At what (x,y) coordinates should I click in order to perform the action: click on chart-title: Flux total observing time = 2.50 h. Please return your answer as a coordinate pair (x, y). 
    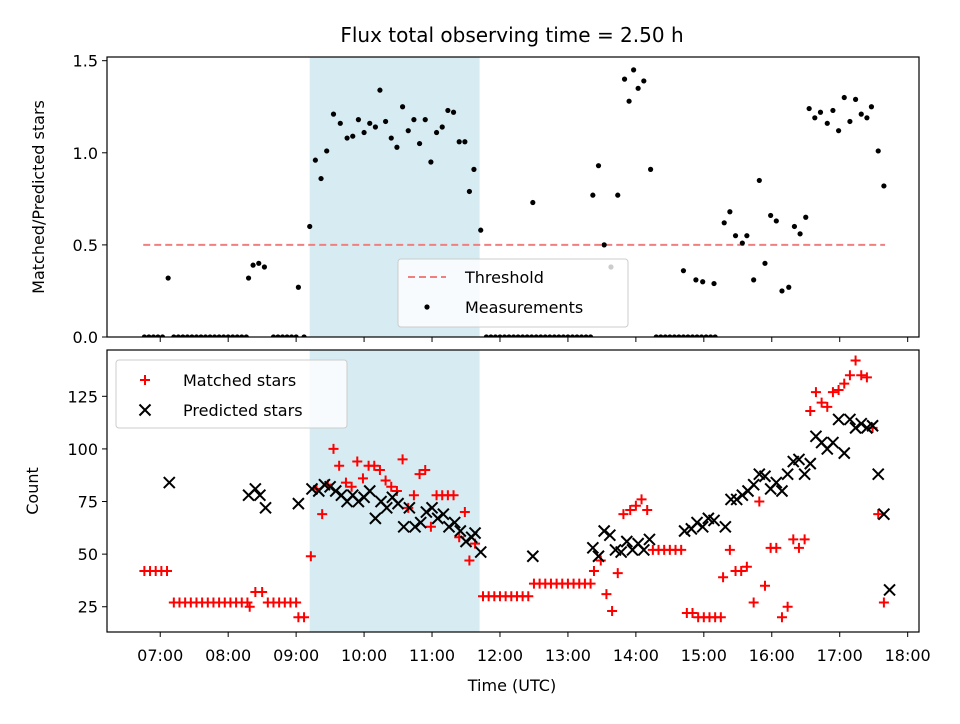
    Looking at the image, I should click on (511, 35).